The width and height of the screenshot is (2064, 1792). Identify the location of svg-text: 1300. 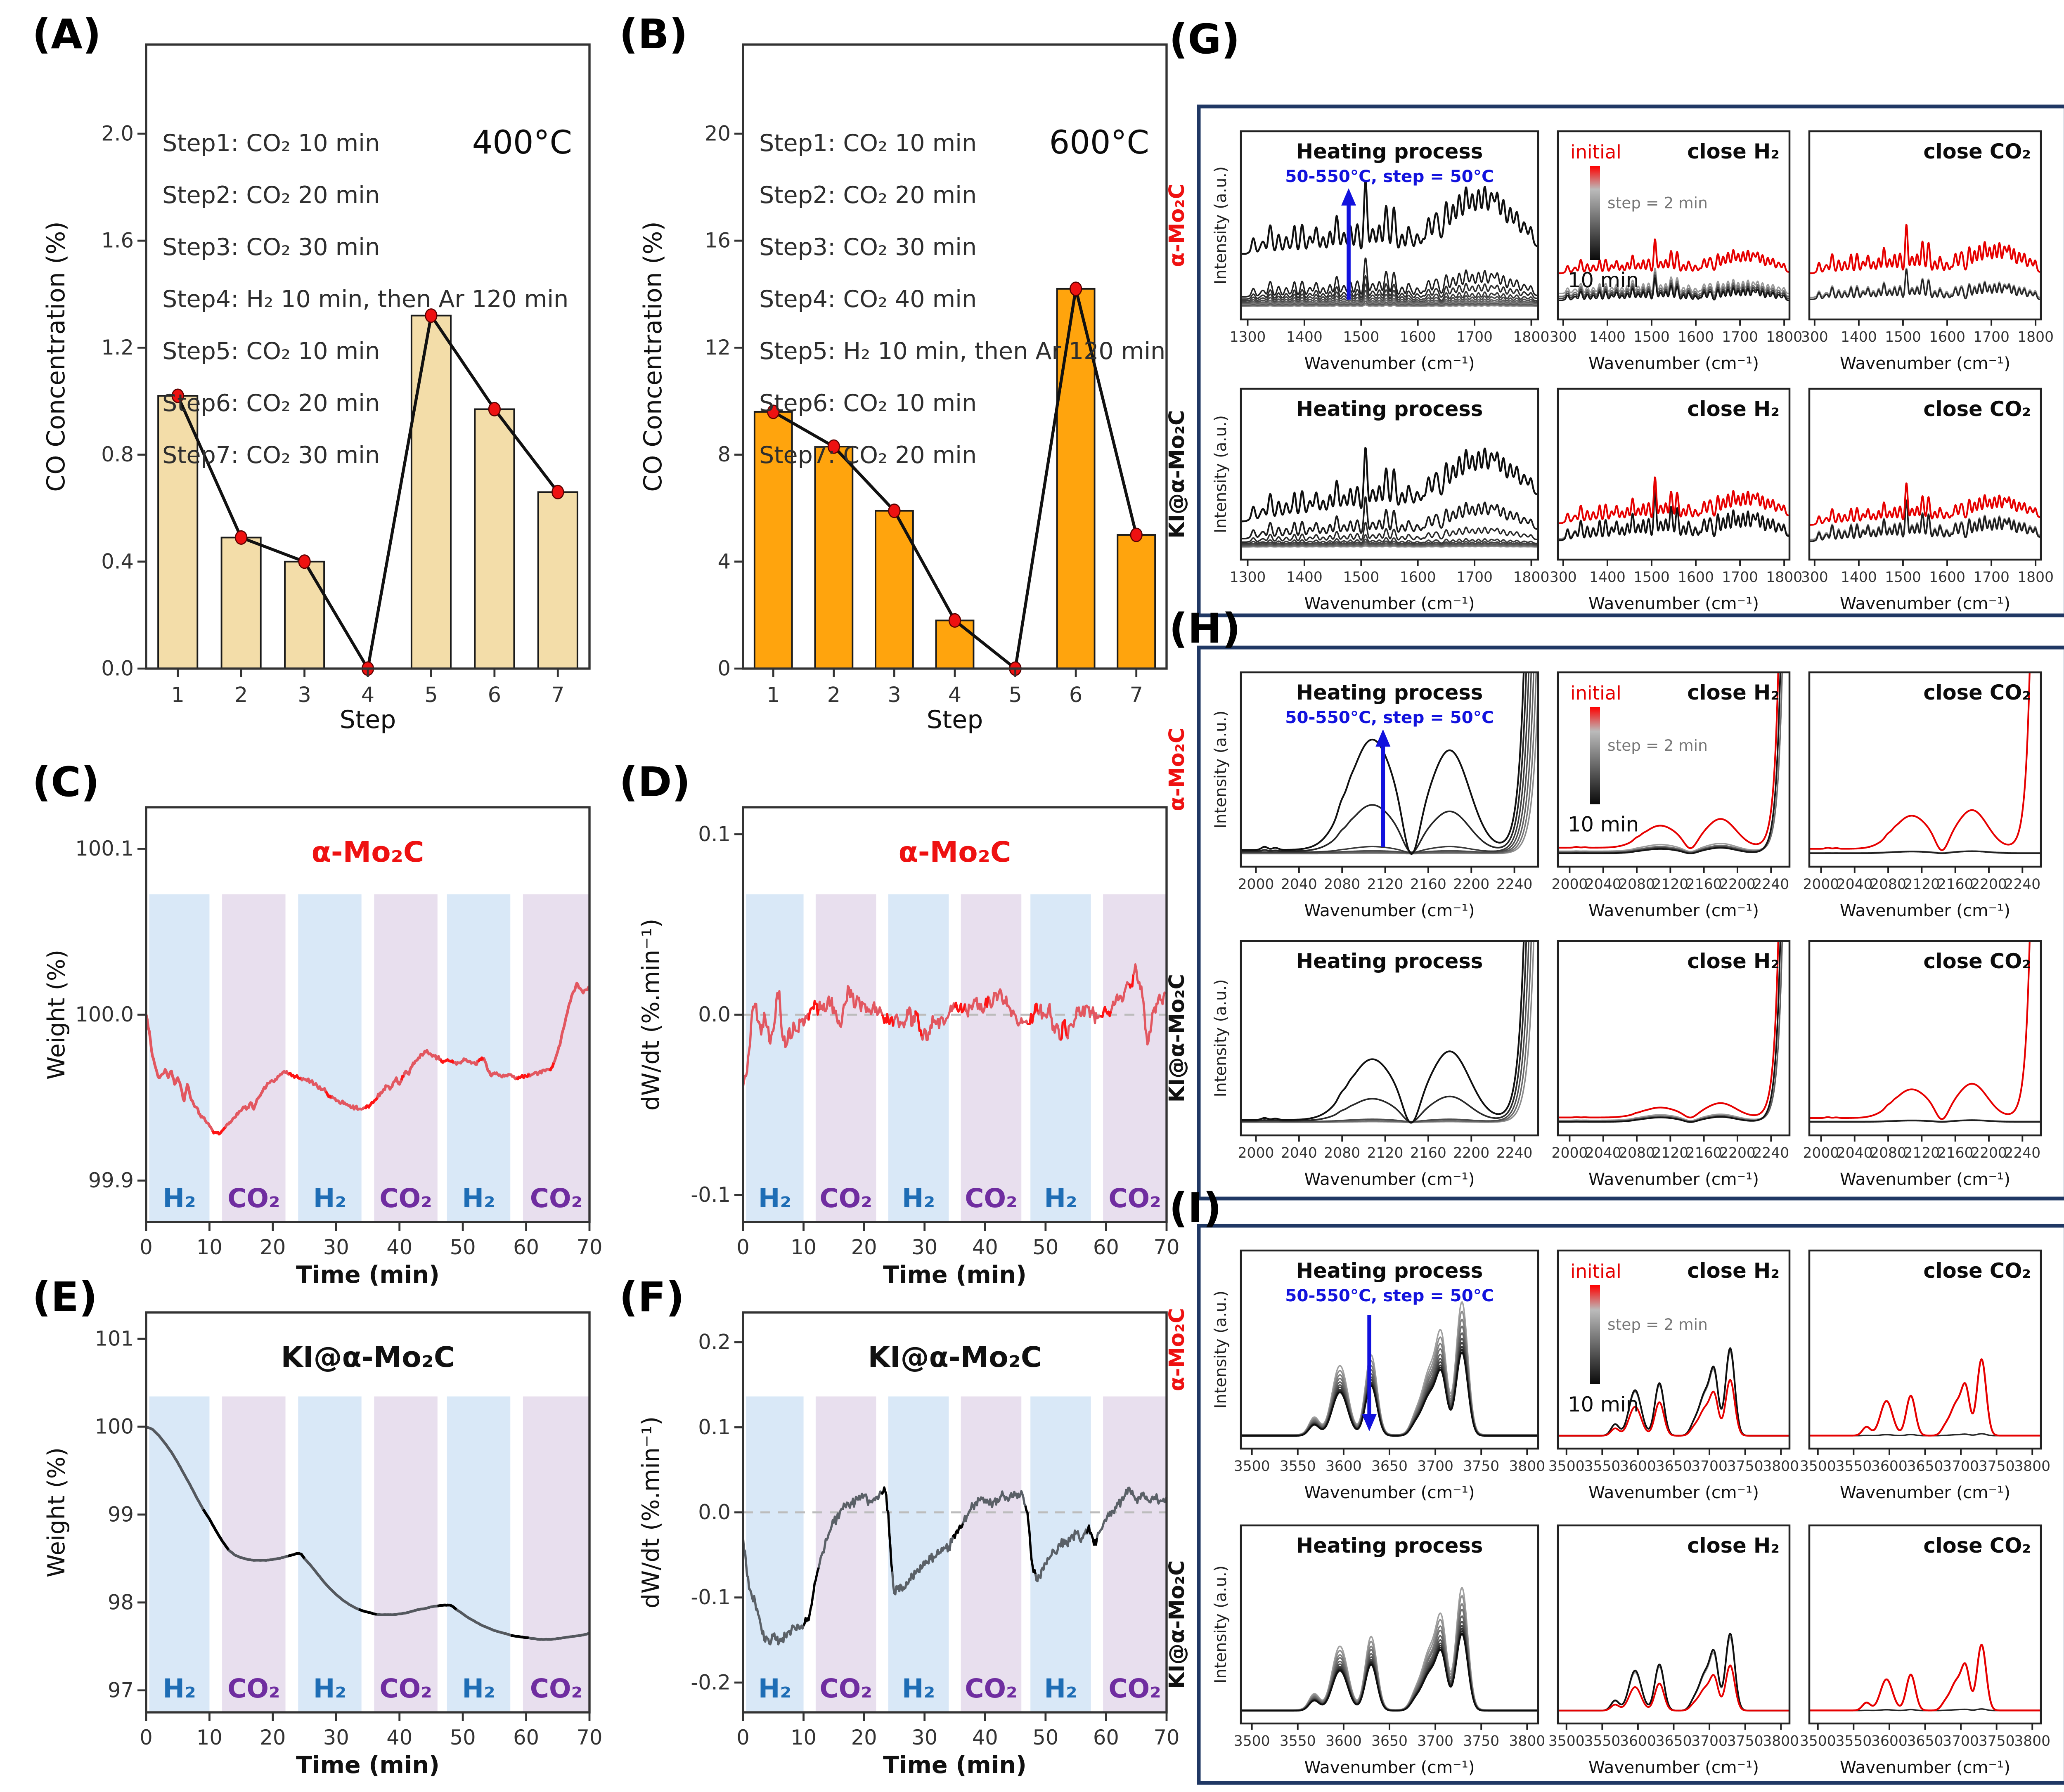
(1248, 337).